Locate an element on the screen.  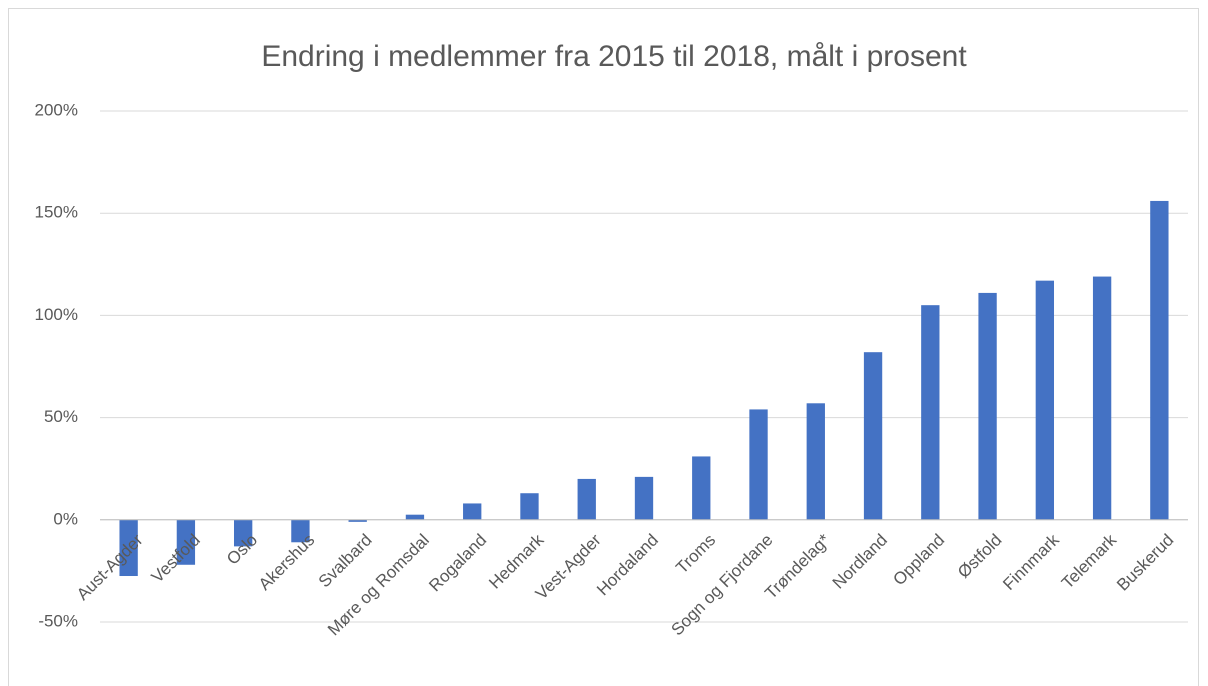
y-tick-label: 50% is located at coordinates (61, 416).